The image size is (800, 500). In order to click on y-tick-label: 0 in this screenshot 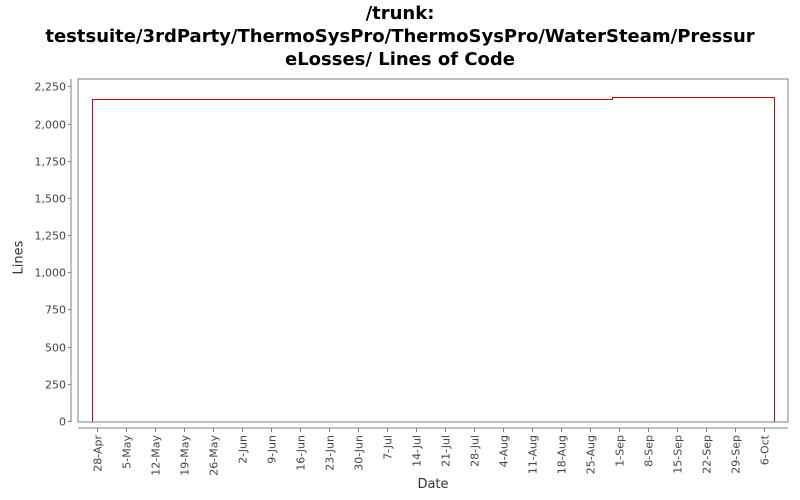, I will do `click(62, 422)`.